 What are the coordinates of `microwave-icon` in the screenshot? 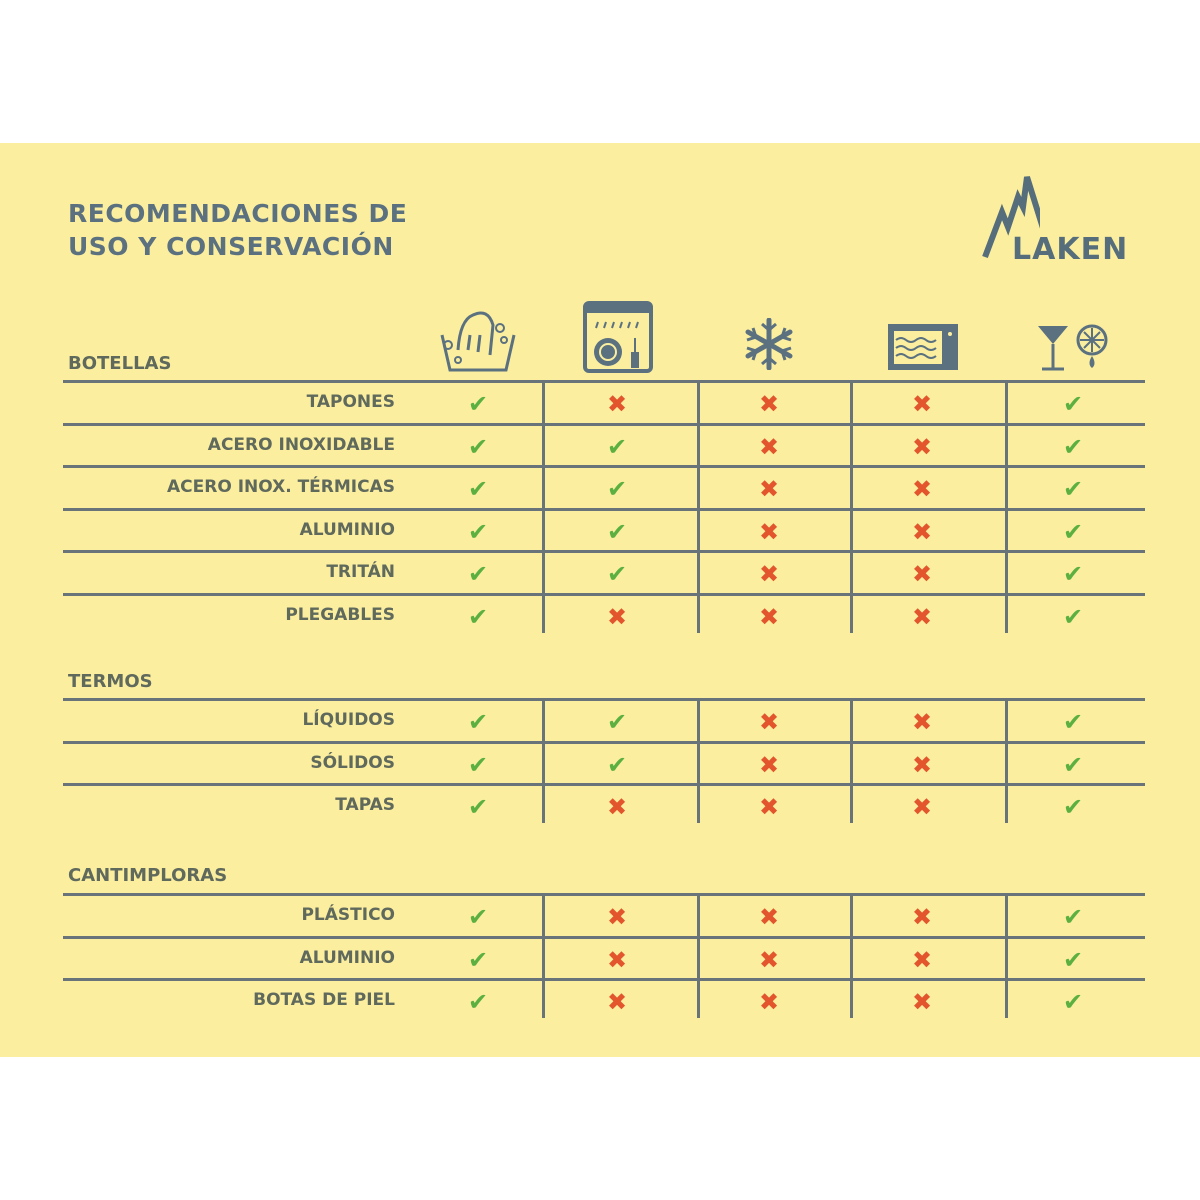 It's located at (923, 347).